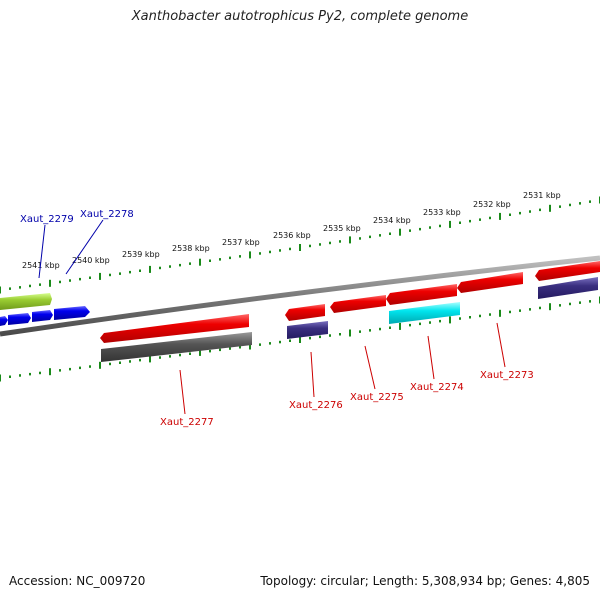 The height and width of the screenshot is (600, 600). Describe the element at coordinates (107, 214) in the screenshot. I see `gene-label: Xaut_2278` at that location.